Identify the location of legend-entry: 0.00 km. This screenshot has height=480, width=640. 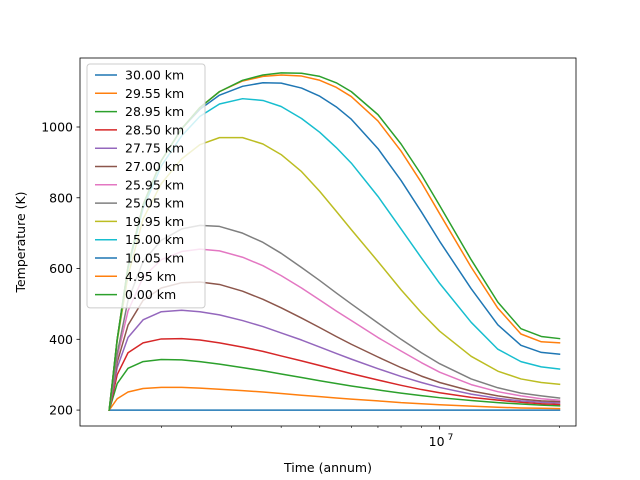
(150, 294).